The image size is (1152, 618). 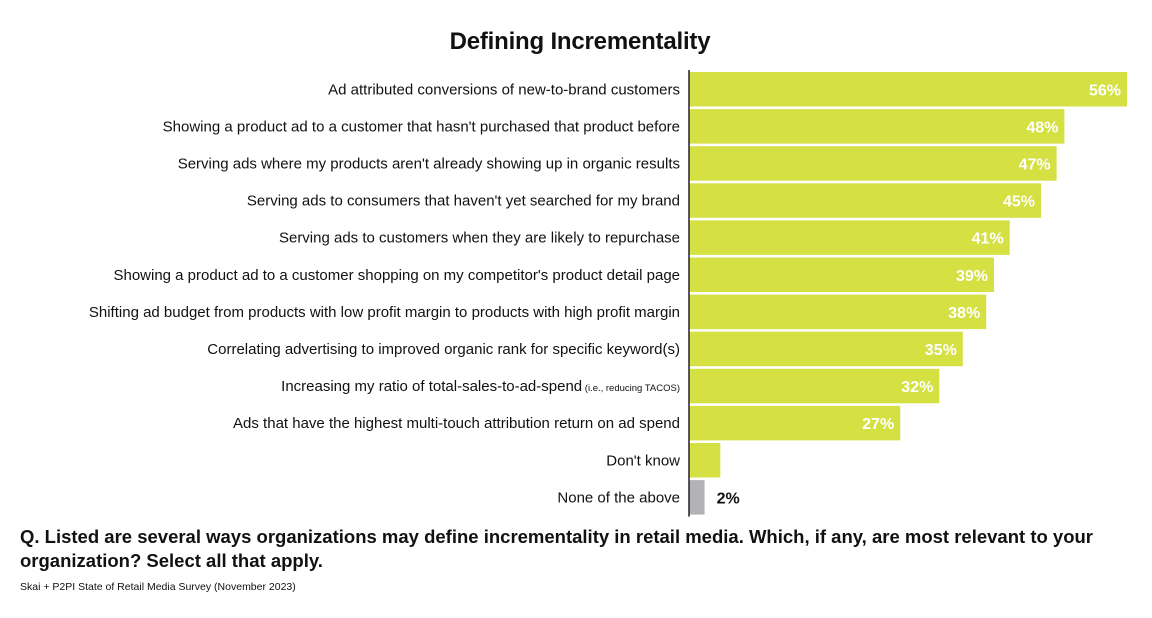 I want to click on value-label: 45%, so click(x=1019, y=202).